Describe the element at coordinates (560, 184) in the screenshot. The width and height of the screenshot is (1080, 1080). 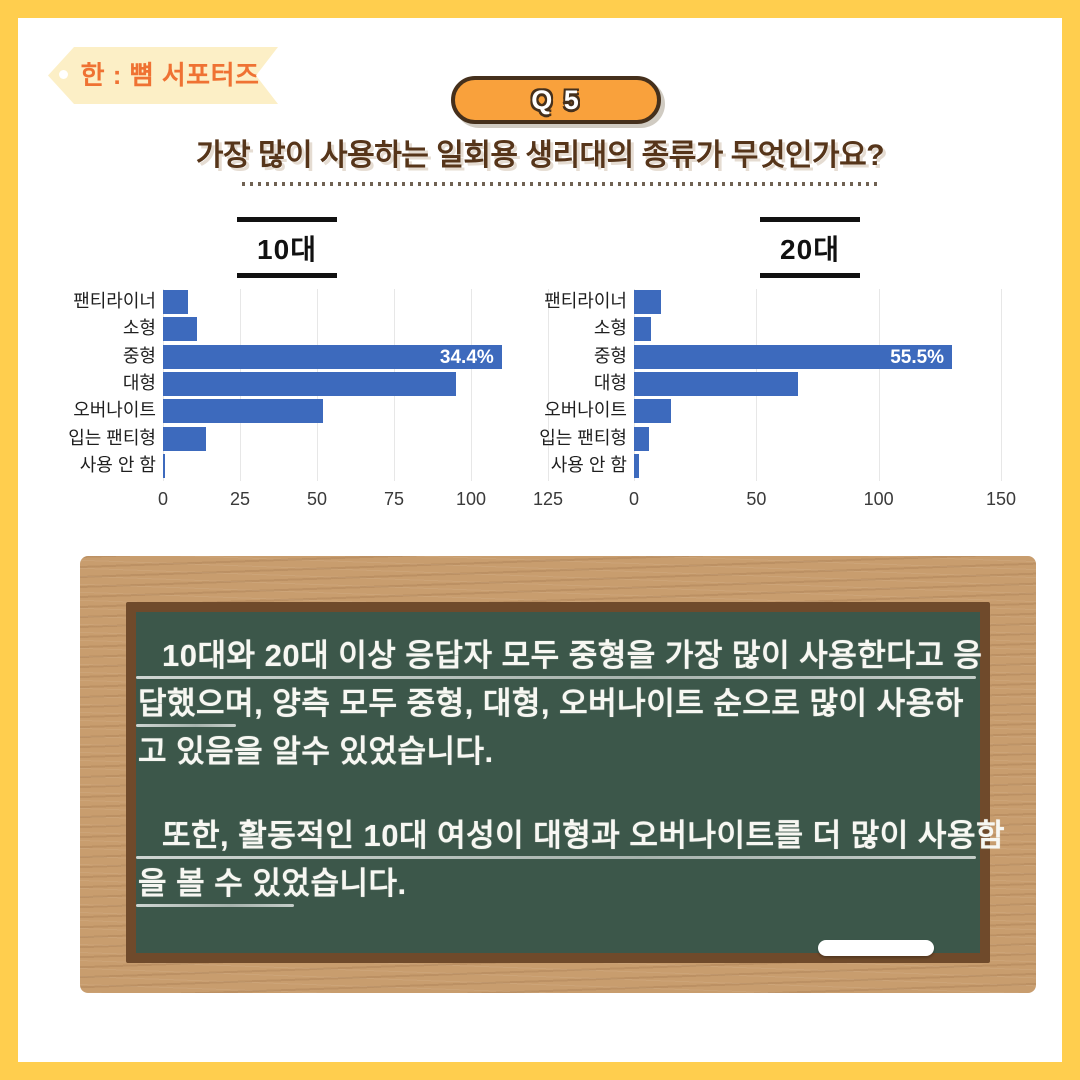
I see `dotted-divider` at that location.